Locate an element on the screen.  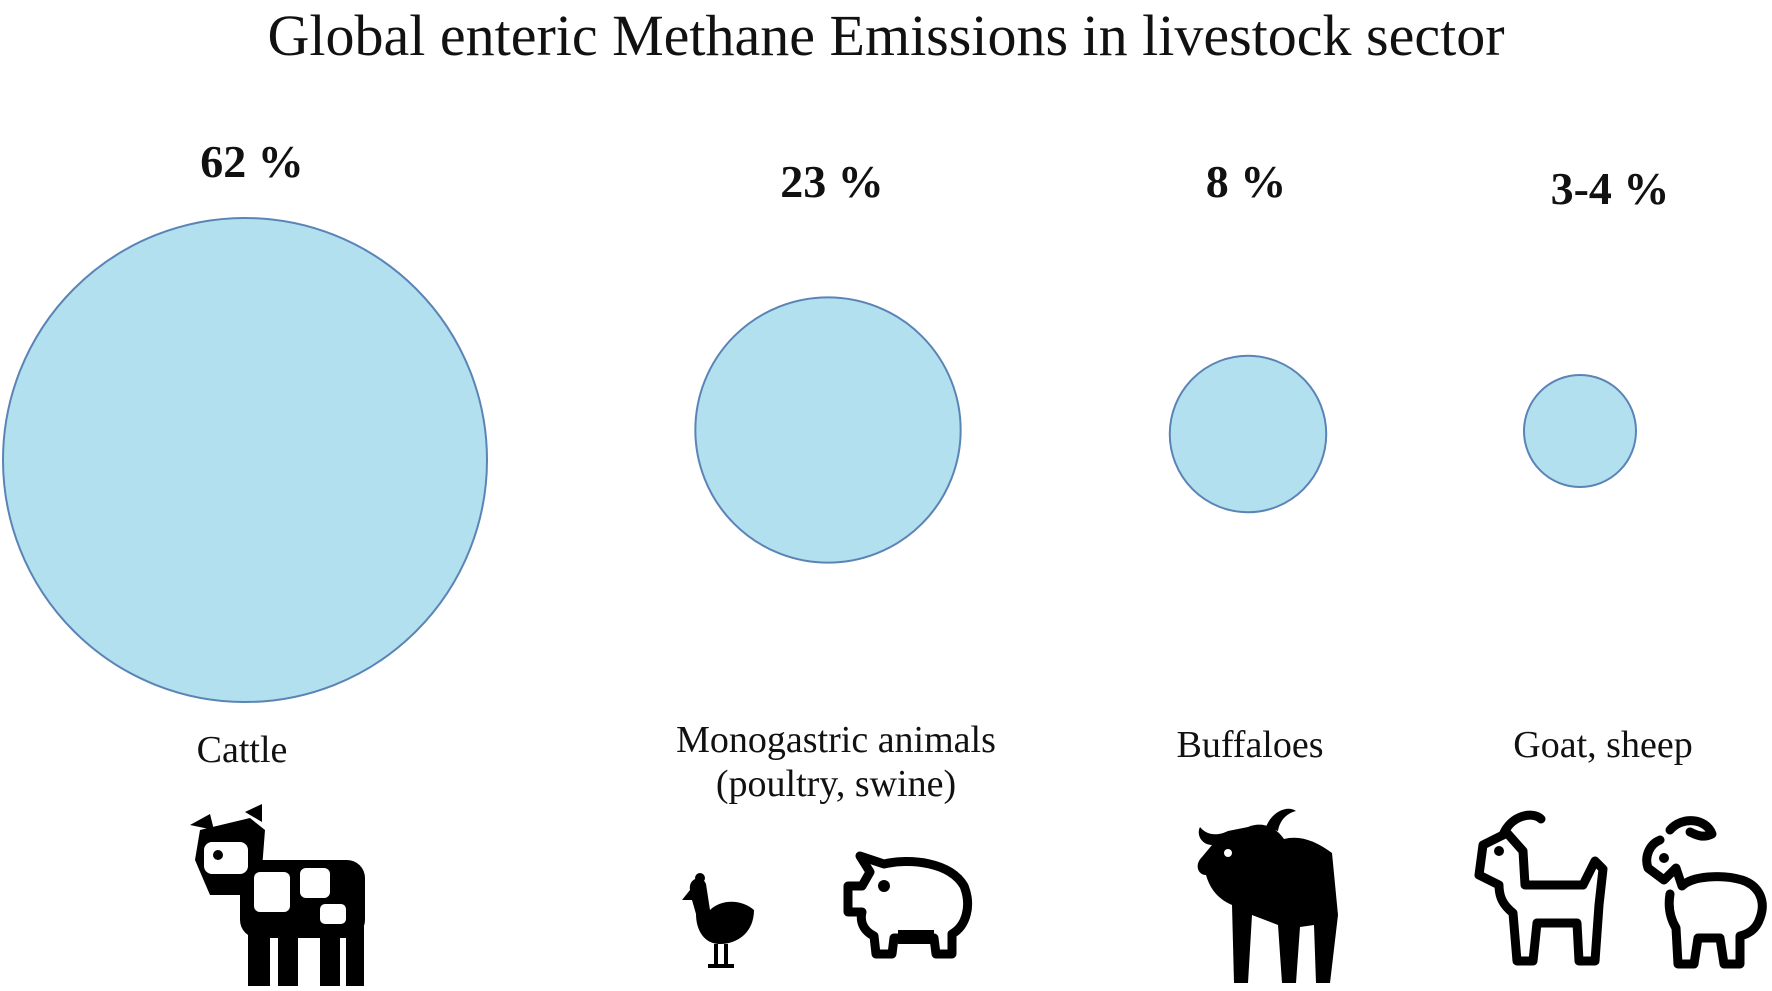
value-label-cattle: 62 % is located at coordinates (252, 161).